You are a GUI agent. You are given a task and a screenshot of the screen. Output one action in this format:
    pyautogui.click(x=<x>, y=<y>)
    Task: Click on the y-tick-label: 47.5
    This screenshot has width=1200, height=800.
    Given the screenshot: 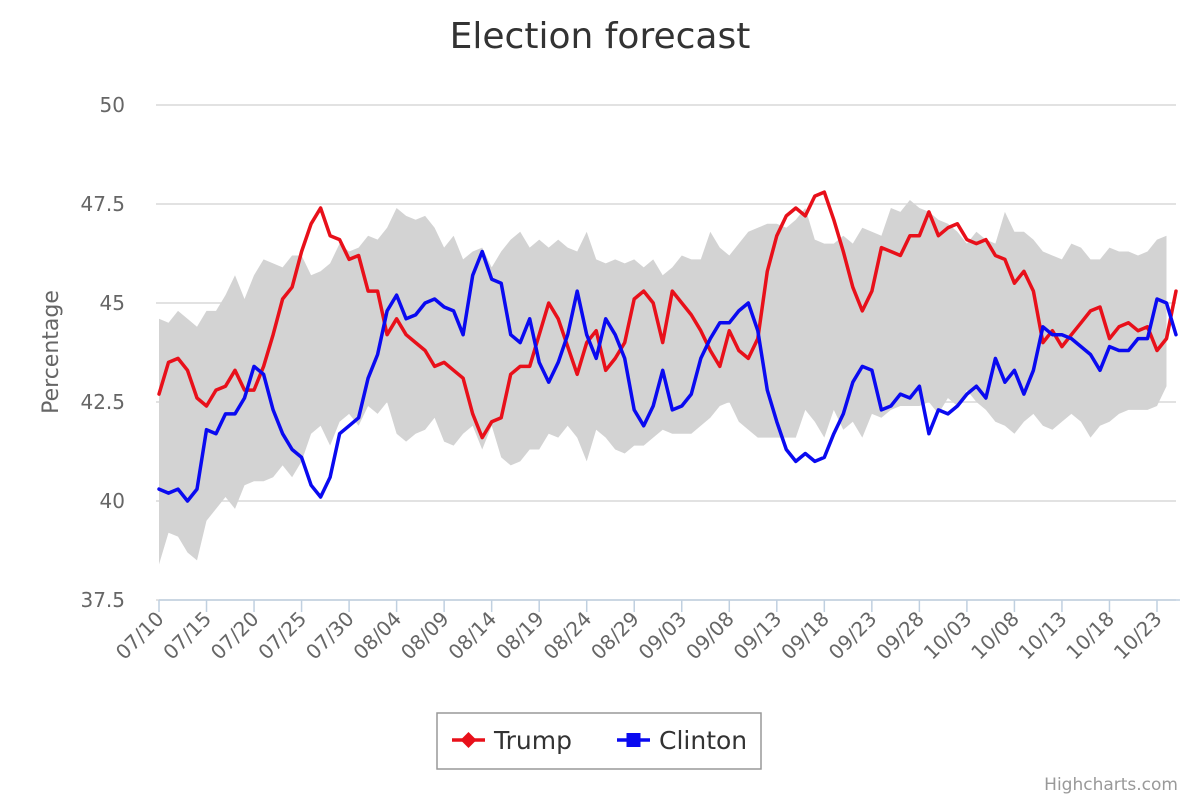 What is the action you would take?
    pyautogui.click(x=102, y=204)
    